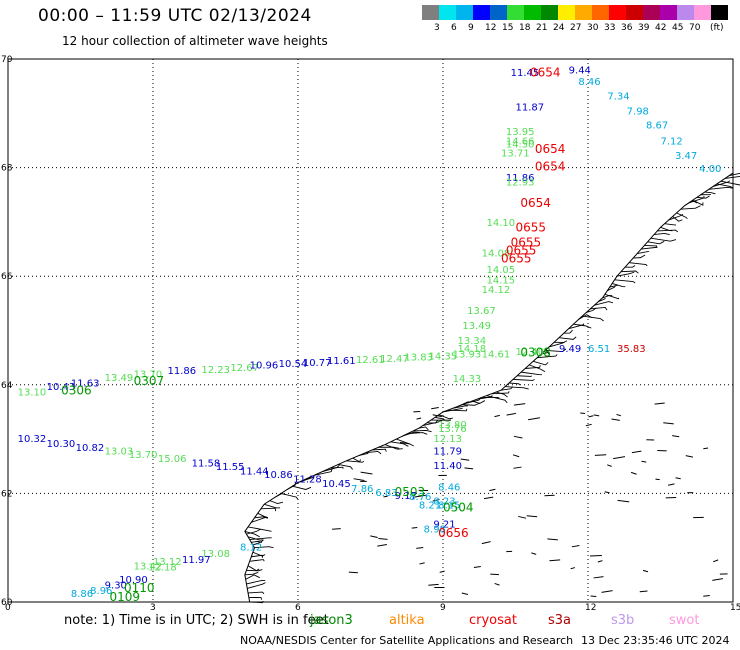 The height and width of the screenshot is (650, 740). I want to click on wave-height-value: 12.61, so click(370, 360).